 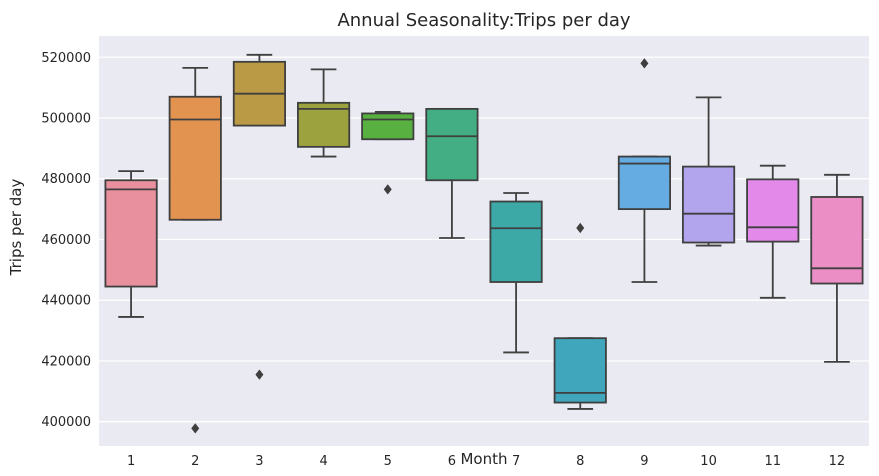 What do you see at coordinates (66, 361) in the screenshot?
I see `y-tick-label: 420000` at bounding box center [66, 361].